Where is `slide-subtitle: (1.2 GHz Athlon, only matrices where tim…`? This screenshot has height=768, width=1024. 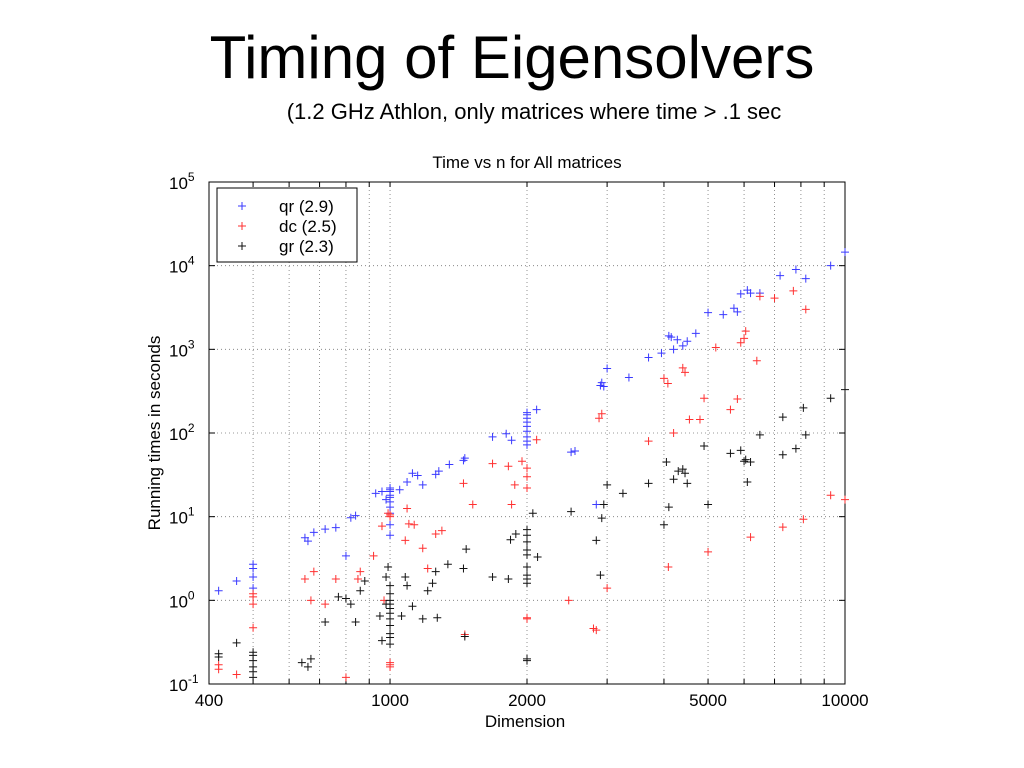
slide-subtitle: (1.2 GHz Athlon, only matrices where tim… is located at coordinates (534, 111).